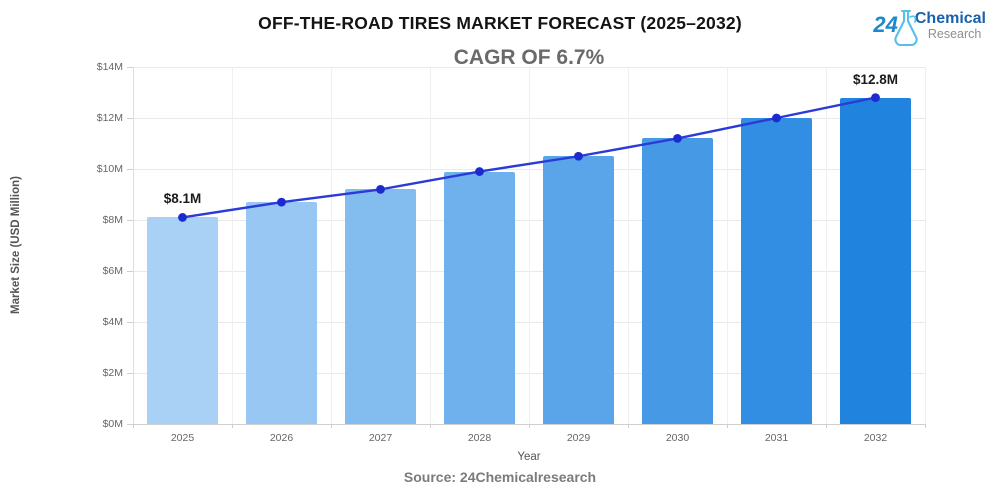  What do you see at coordinates (109, 66) in the screenshot?
I see `y-tick-label: $14M` at bounding box center [109, 66].